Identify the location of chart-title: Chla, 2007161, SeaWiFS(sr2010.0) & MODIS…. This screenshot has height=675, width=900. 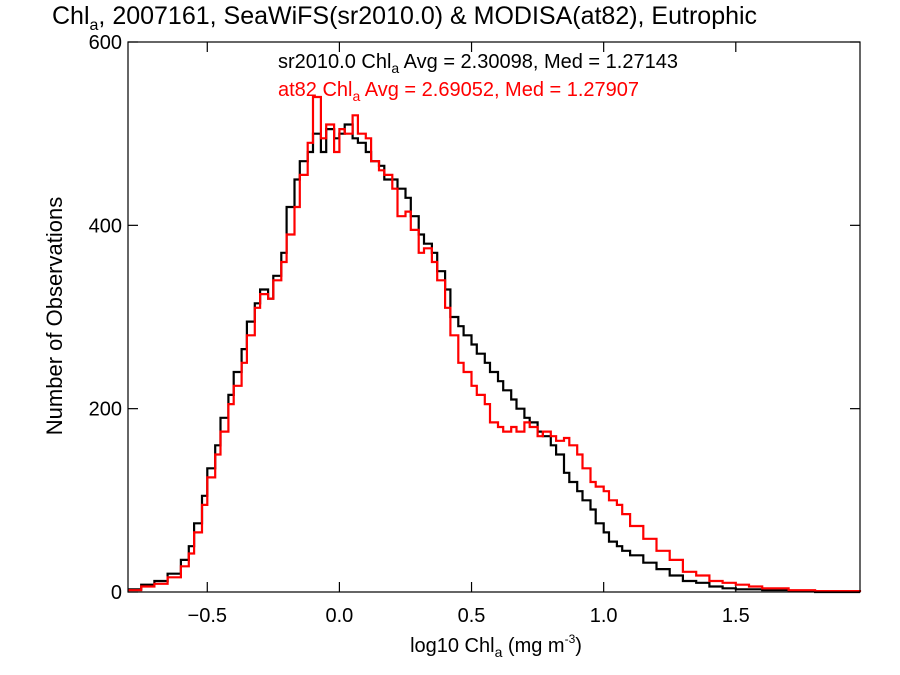
(404, 18).